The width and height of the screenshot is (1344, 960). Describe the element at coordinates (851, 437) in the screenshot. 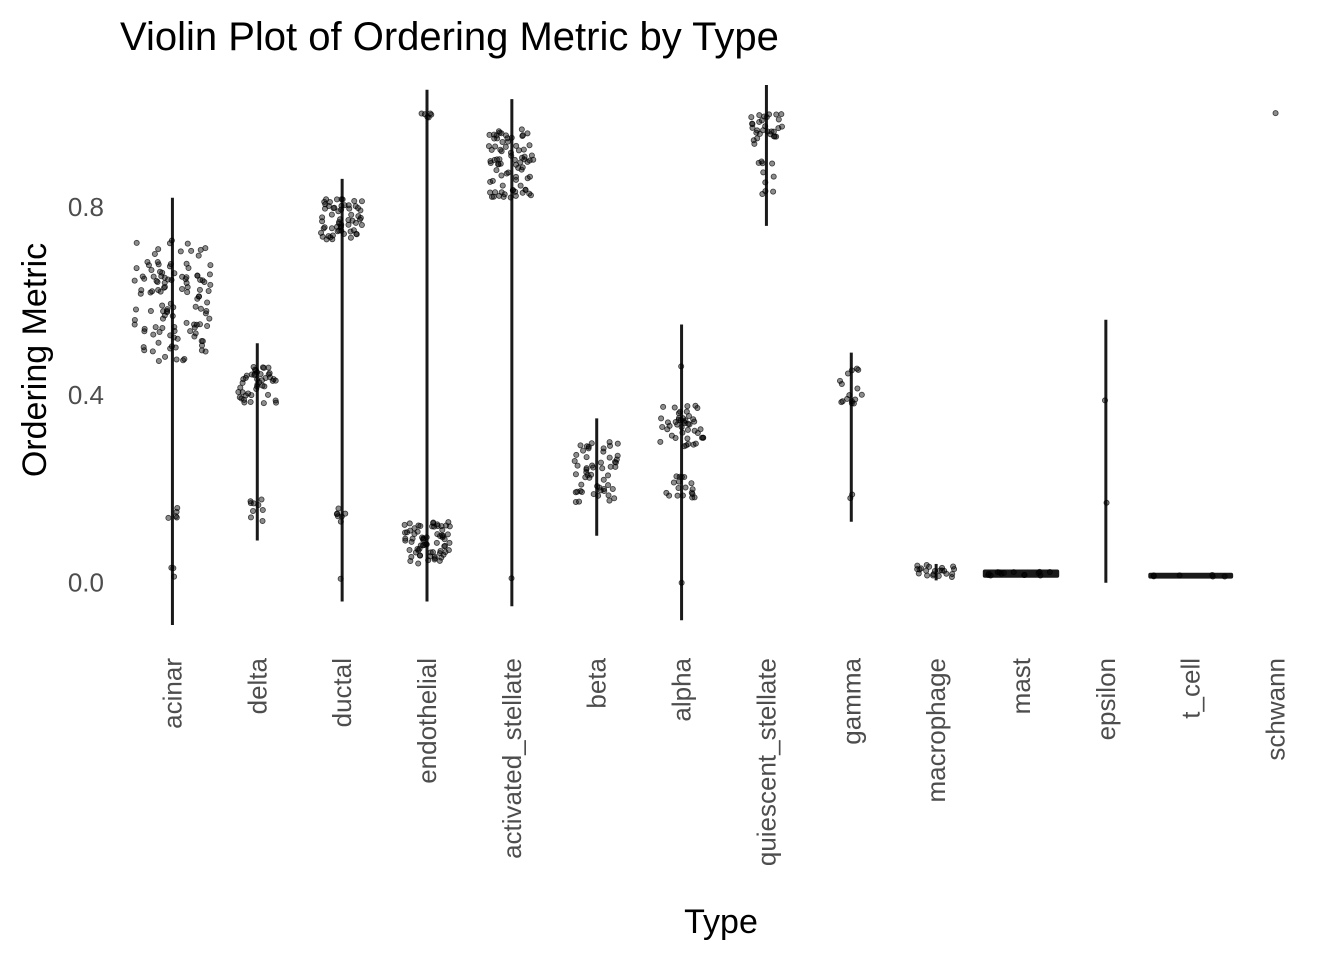

I see `violin-gamma` at that location.